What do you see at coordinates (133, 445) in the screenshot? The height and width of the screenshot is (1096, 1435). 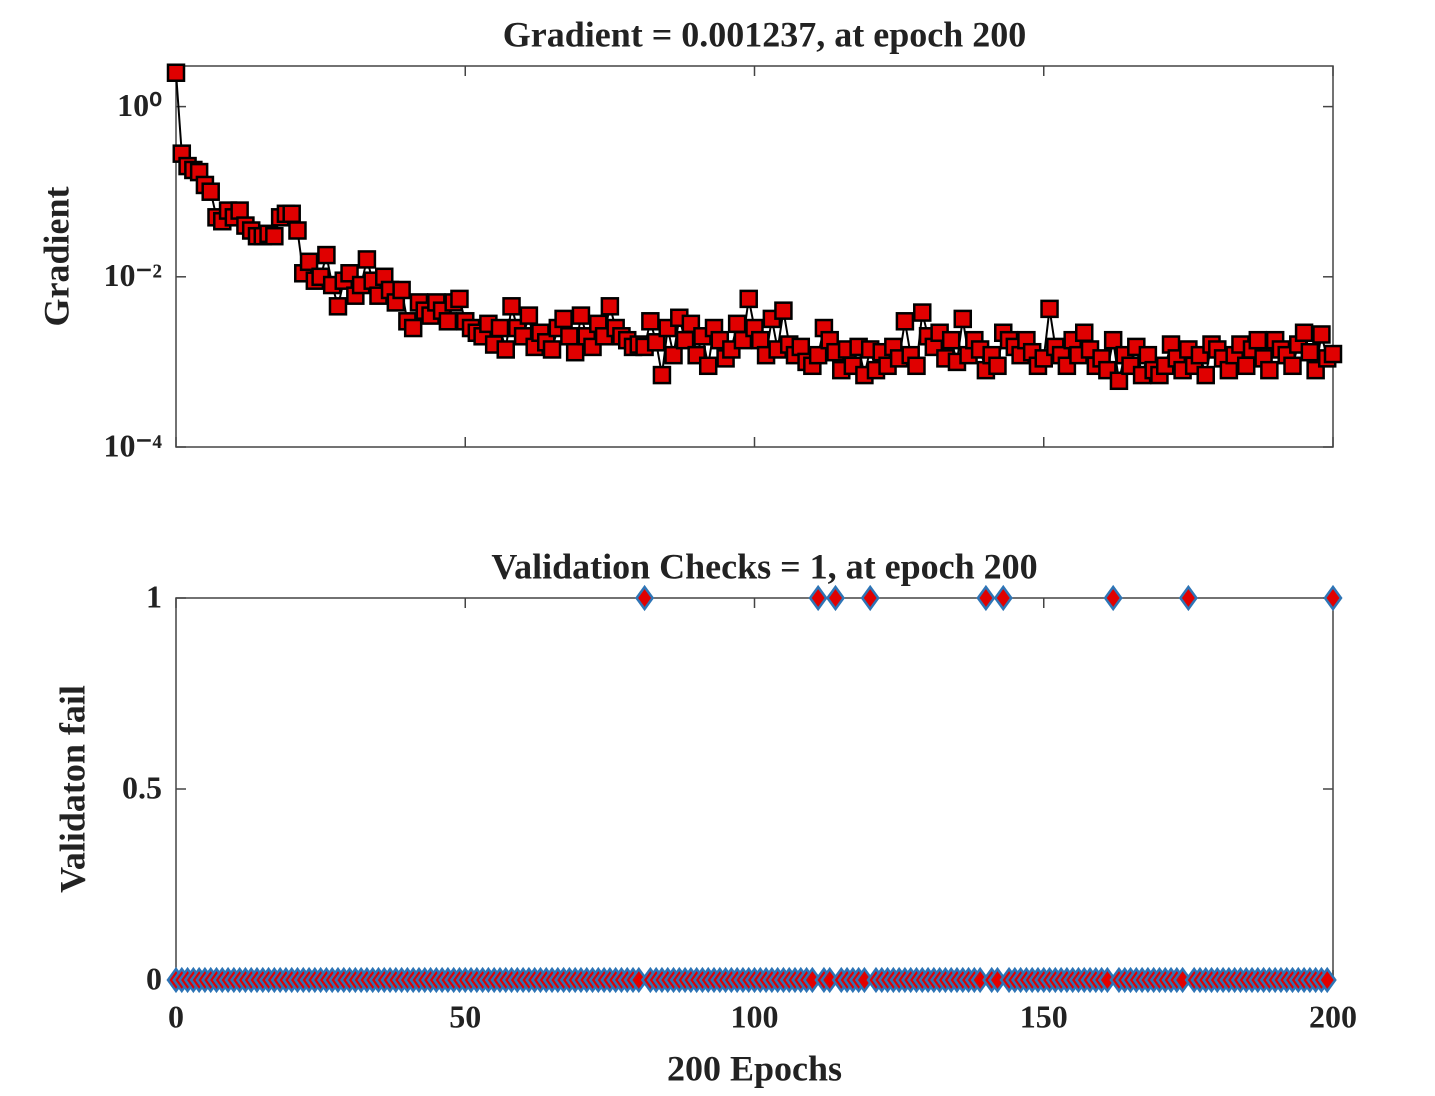 I see `y-tick-label: 10⁻⁴` at bounding box center [133, 445].